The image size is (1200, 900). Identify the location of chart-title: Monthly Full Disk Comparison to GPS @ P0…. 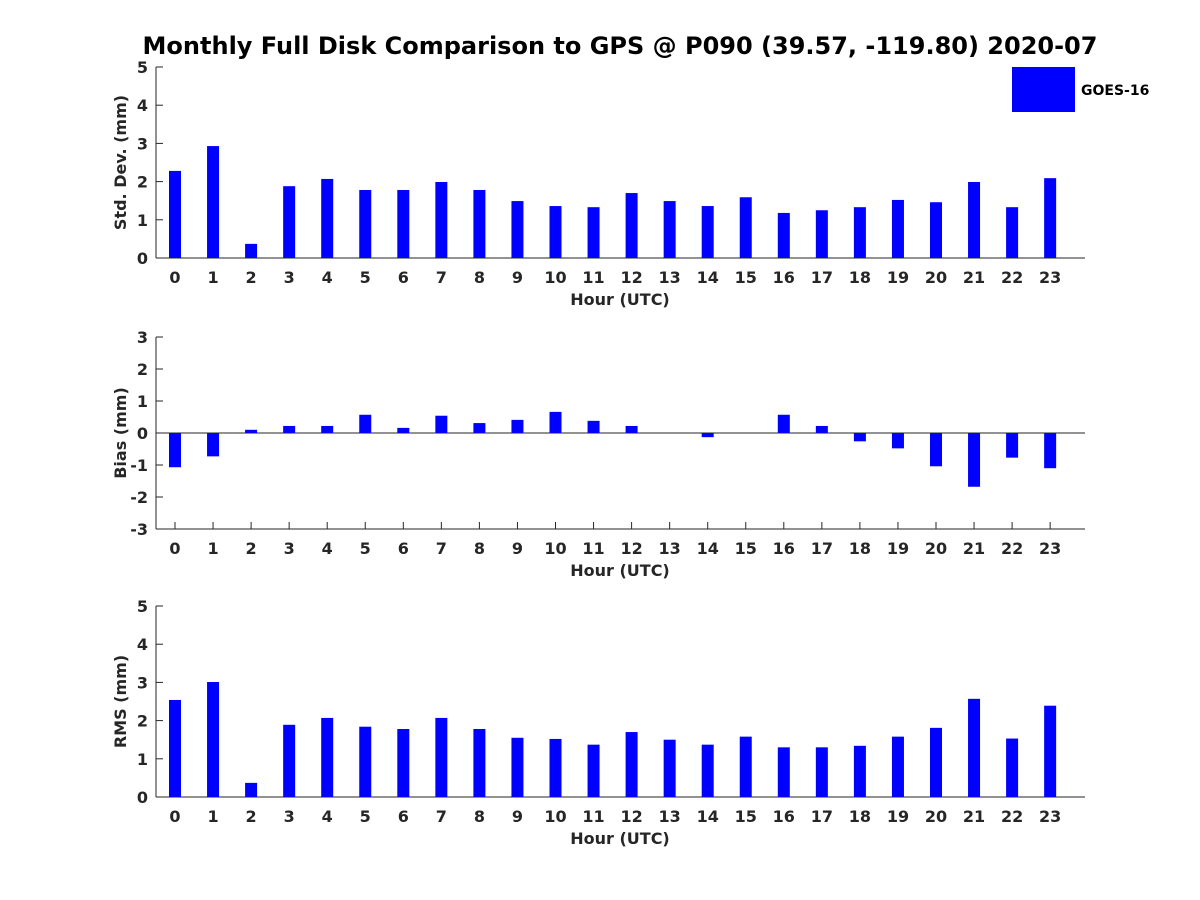
(620, 46).